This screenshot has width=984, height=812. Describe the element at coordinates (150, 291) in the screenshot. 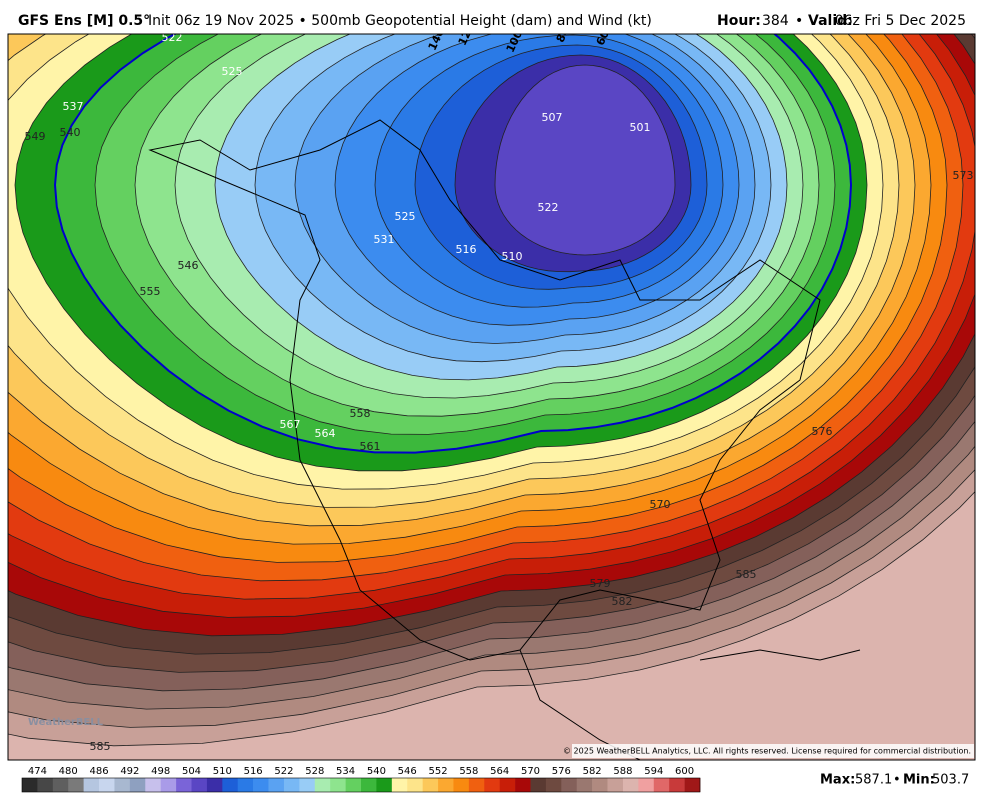

I see `contour-label: 555` at that location.